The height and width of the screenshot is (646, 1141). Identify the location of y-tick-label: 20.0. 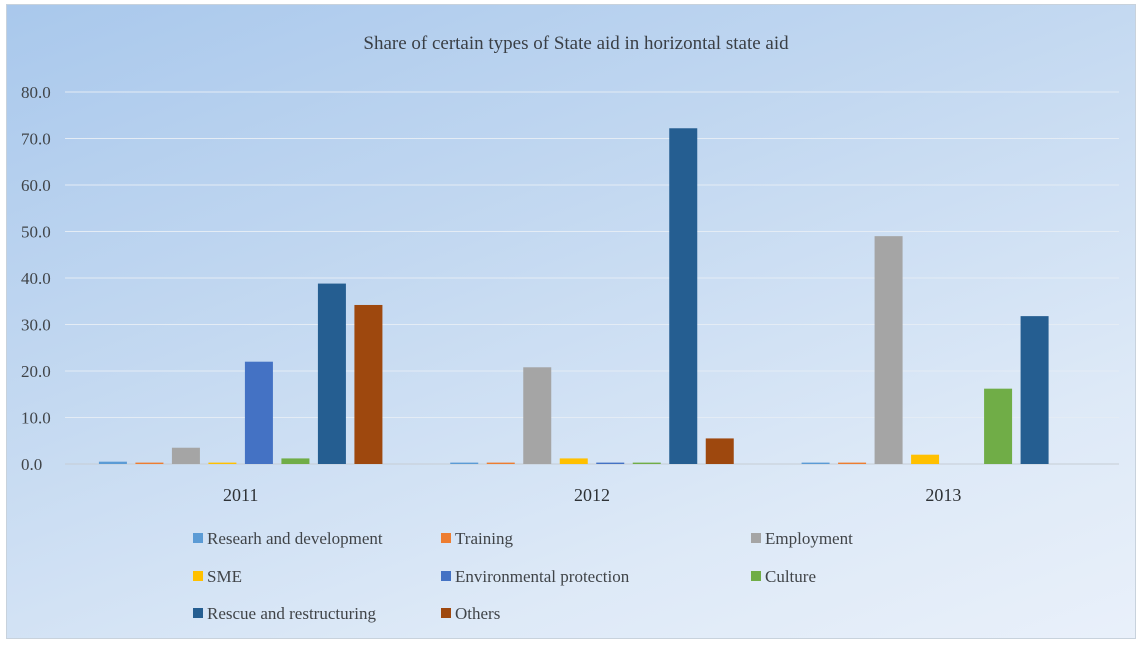
(36, 371).